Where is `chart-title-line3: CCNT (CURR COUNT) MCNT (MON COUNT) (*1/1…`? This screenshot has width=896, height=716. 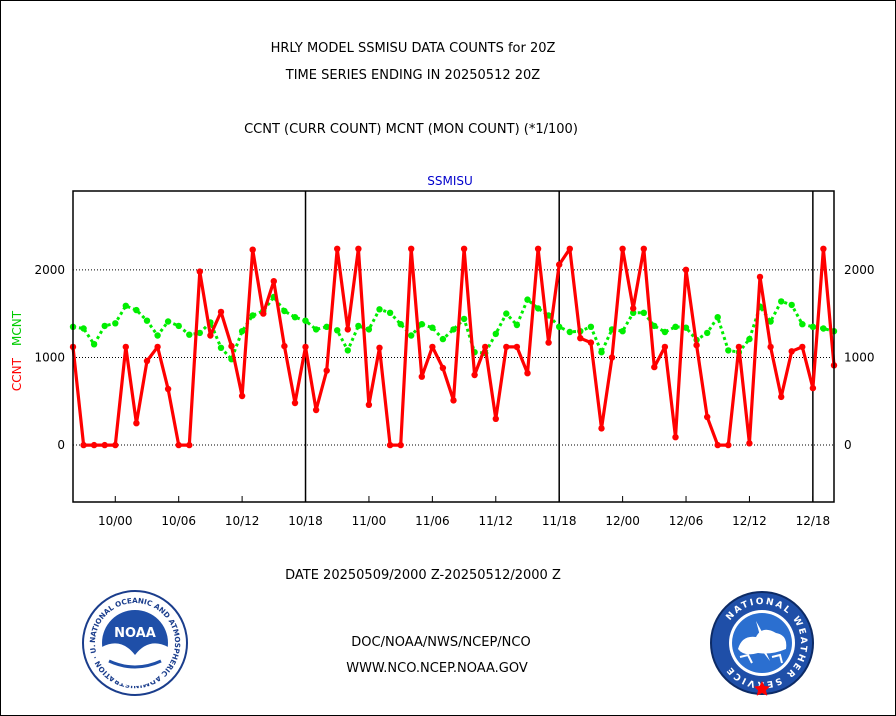 chart-title-line3: CCNT (CURR COUNT) MCNT (MON COUNT) (*1/1… is located at coordinates (411, 129).